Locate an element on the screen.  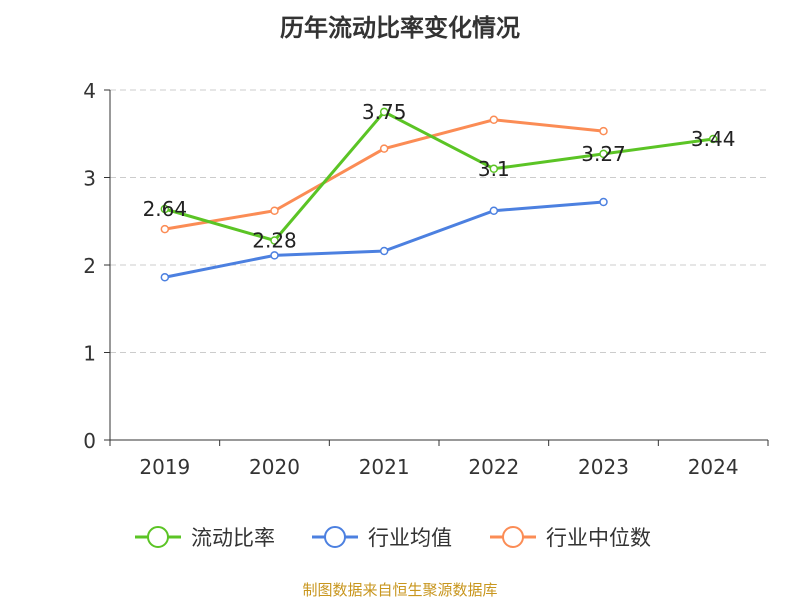
legend-label: 行业中位数 is located at coordinates (598, 538).